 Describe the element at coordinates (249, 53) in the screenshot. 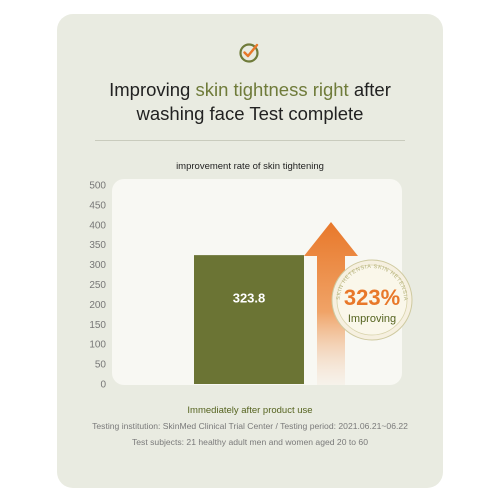

I see `check-circle-icon` at that location.